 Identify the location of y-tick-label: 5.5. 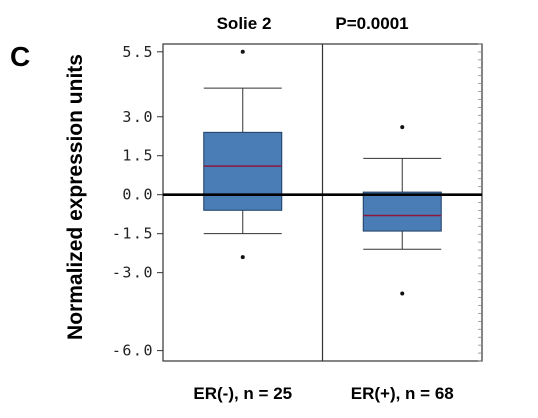
(138, 52).